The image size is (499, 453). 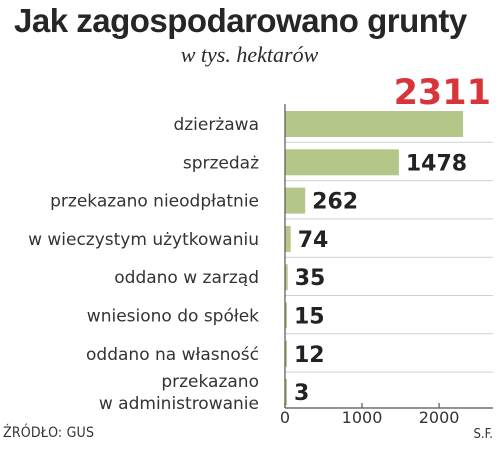 What do you see at coordinates (143, 240) in the screenshot?
I see `category-label: w wieczystym użytkowaniu` at bounding box center [143, 240].